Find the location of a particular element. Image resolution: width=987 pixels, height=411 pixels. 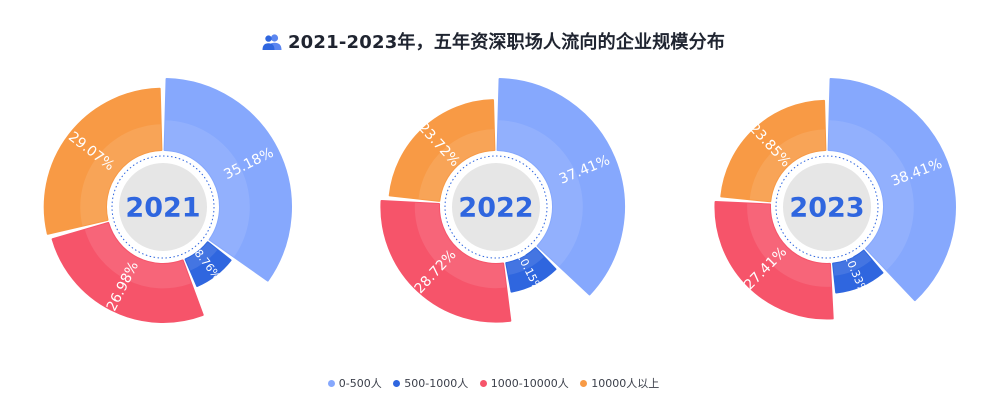

legend-item-1000-10000: 1000-10000人 is located at coordinates (524, 383).